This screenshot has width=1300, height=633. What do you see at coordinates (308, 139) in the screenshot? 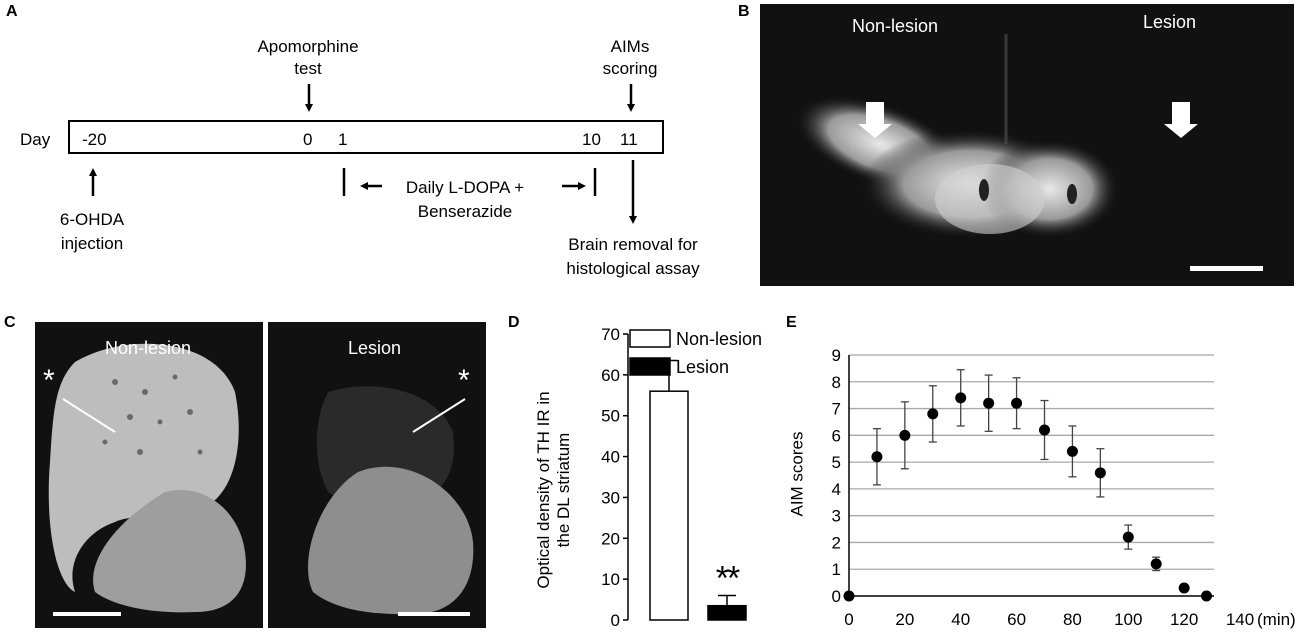
I see `timeline-tick-day-0: 0` at bounding box center [308, 139].